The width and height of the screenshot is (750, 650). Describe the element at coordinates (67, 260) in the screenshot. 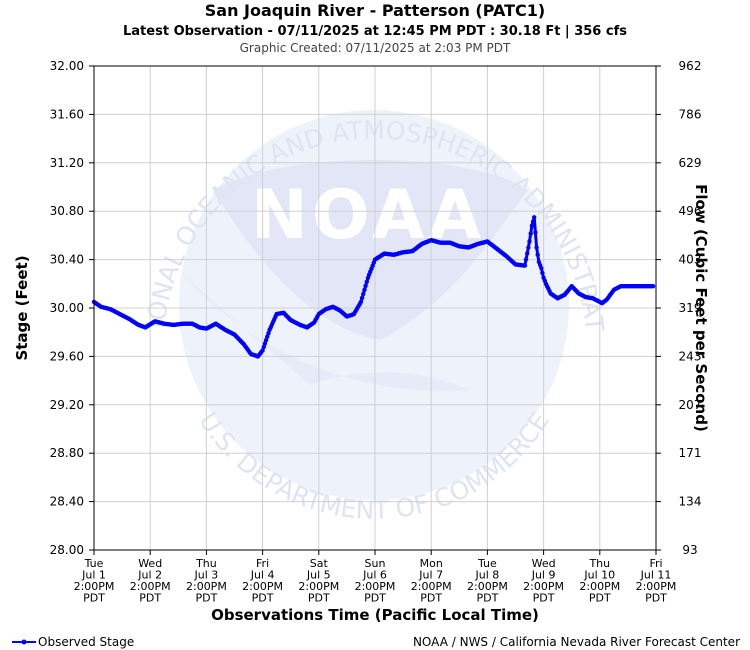

I see `y-tick-label: 30.40` at that location.